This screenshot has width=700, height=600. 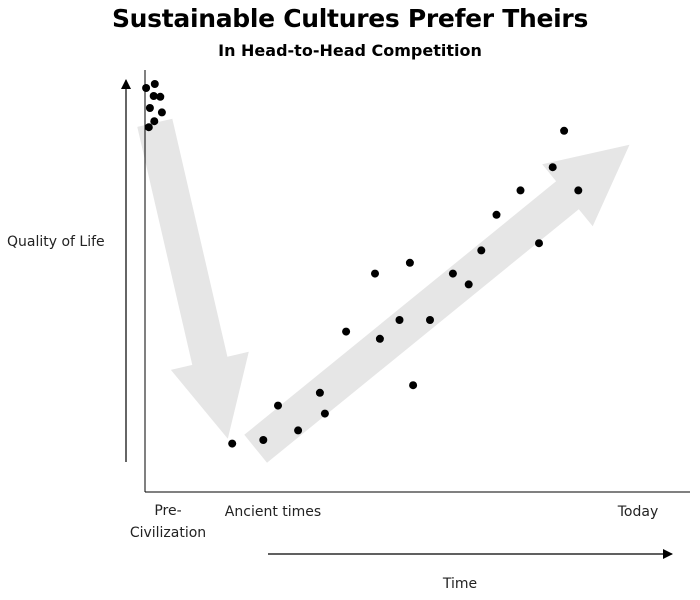 What do you see at coordinates (350, 18) in the screenshot?
I see `chart-title: Sustainable Cultures Prefer Theirs` at bounding box center [350, 18].